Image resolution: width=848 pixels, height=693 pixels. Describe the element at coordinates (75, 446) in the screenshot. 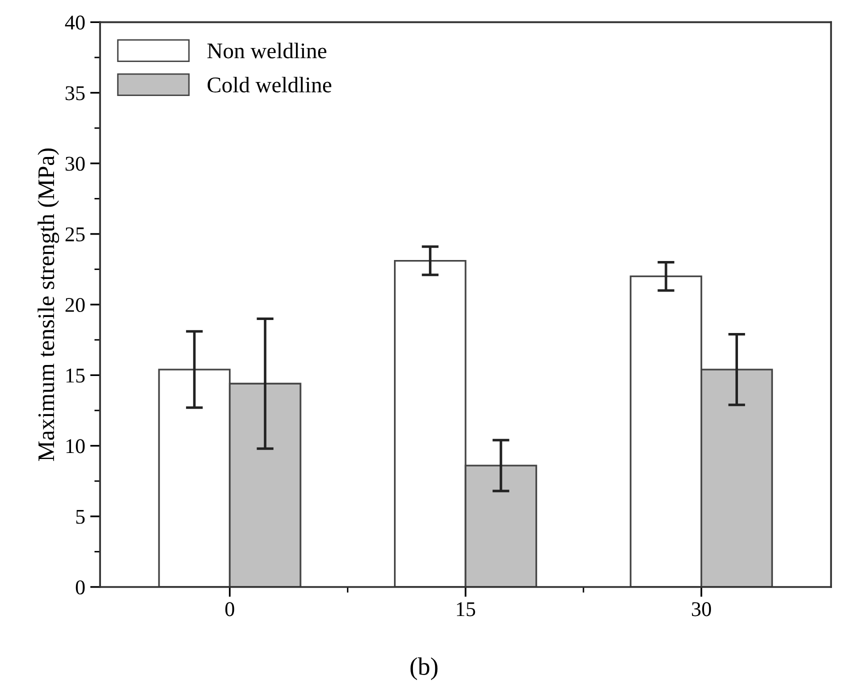

I see `y-tick-label: 10` at that location.